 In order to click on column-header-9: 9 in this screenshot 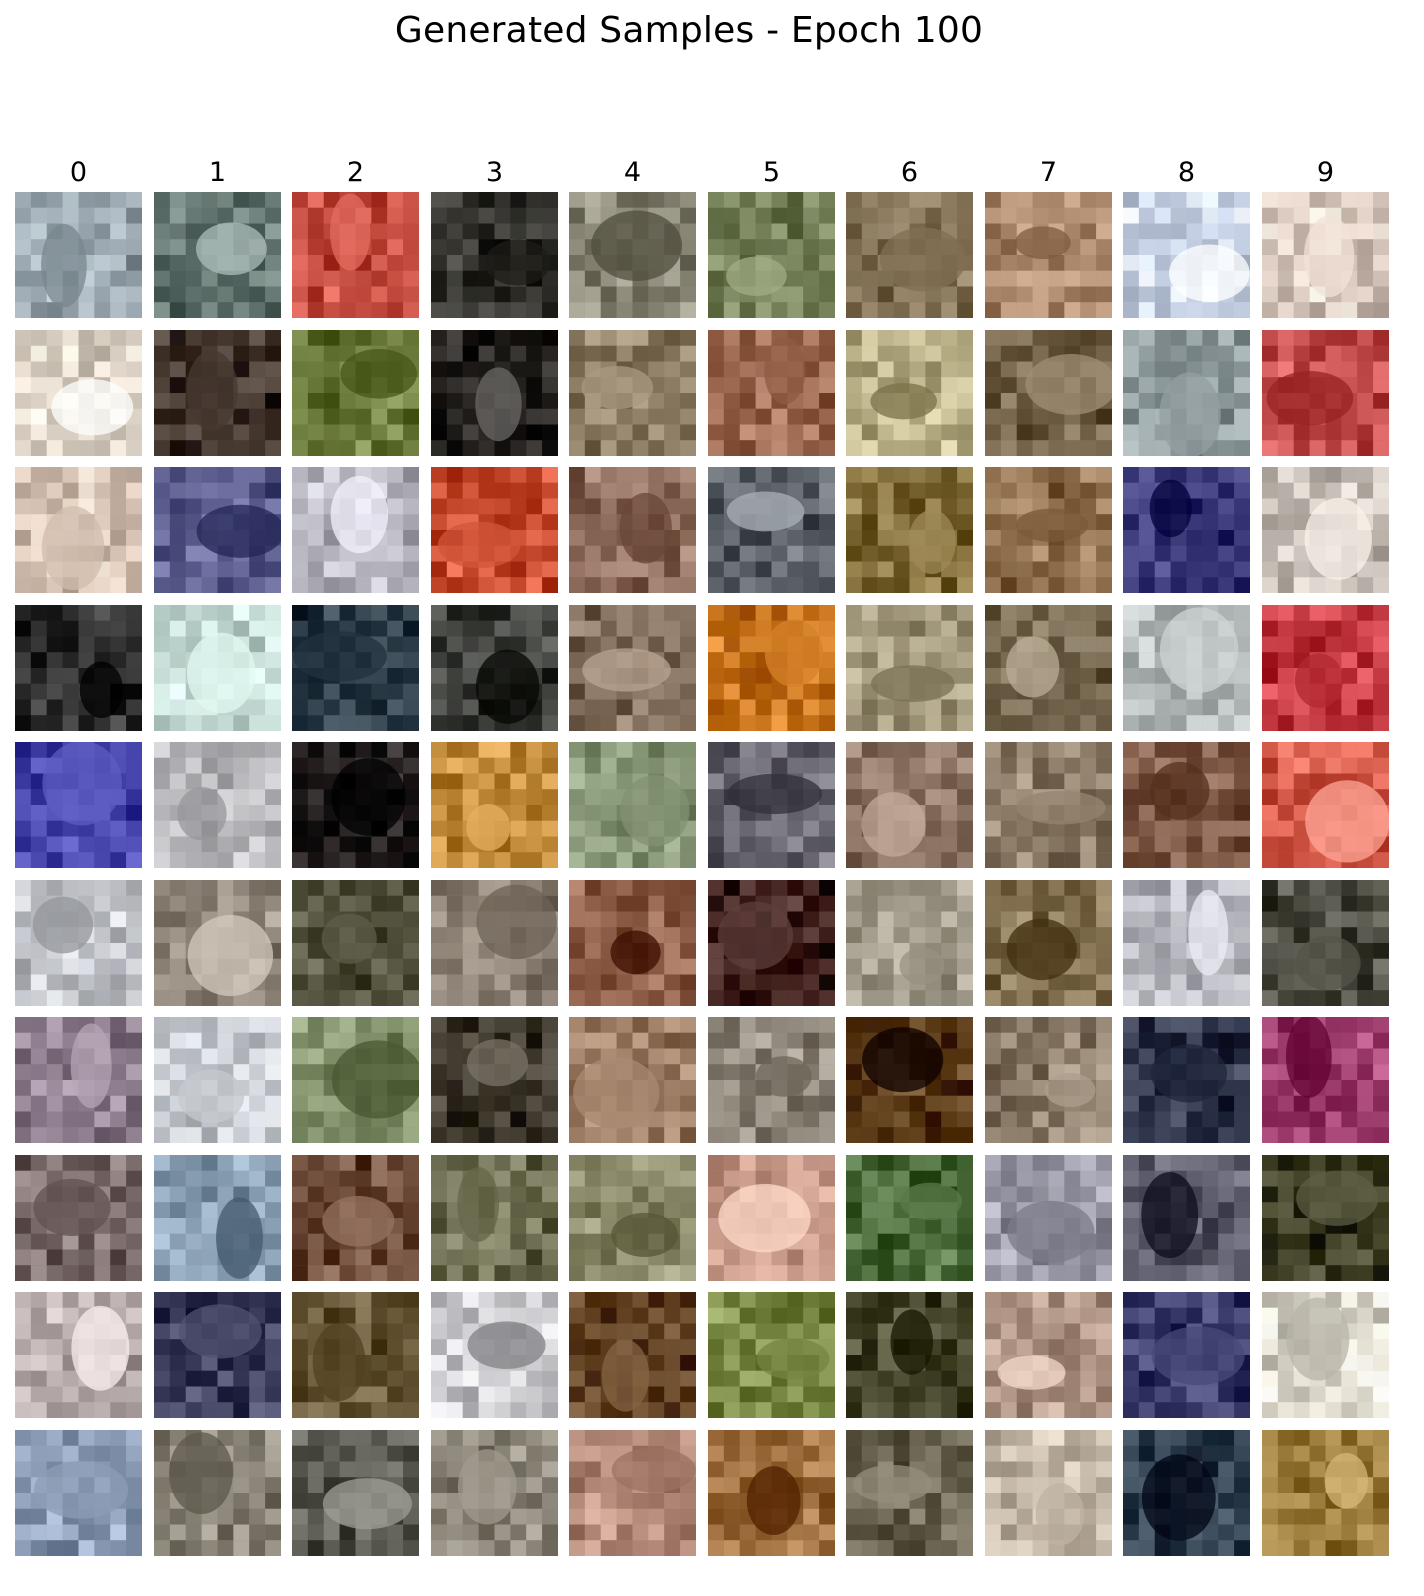, I will do `click(1325, 172)`.